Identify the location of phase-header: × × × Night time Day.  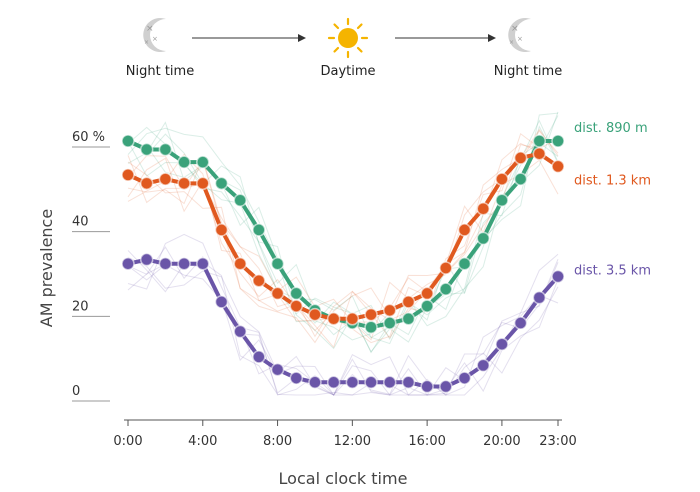
(344, 48).